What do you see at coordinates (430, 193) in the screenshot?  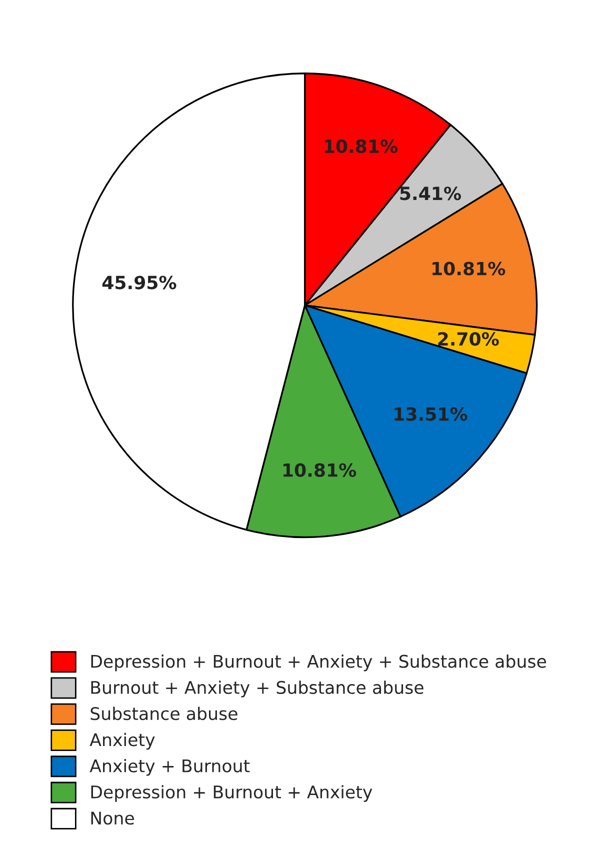 I see `data-label: 5.41%` at bounding box center [430, 193].